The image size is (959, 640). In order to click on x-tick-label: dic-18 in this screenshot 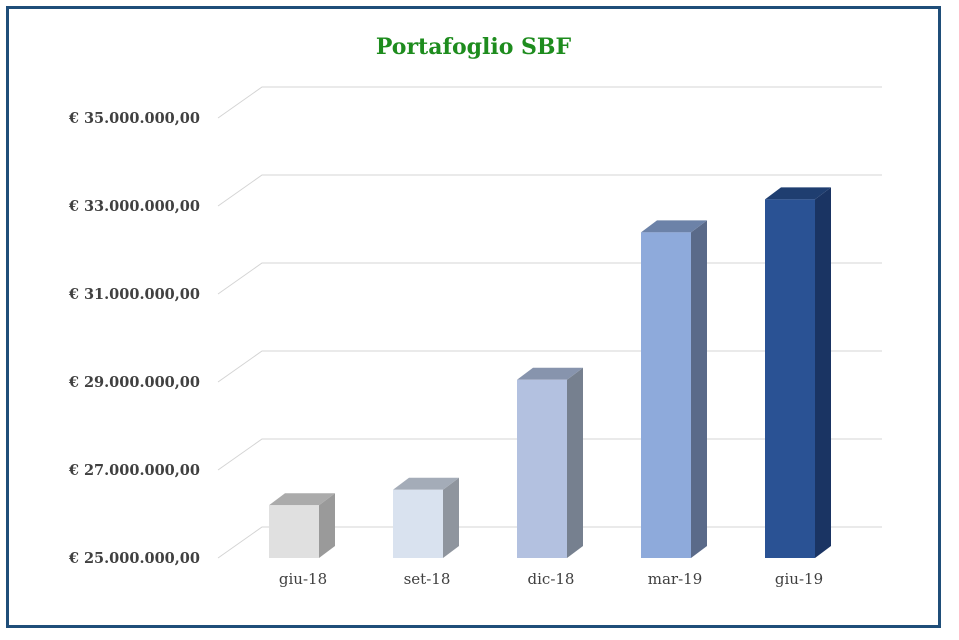, I will do `click(551, 579)`.